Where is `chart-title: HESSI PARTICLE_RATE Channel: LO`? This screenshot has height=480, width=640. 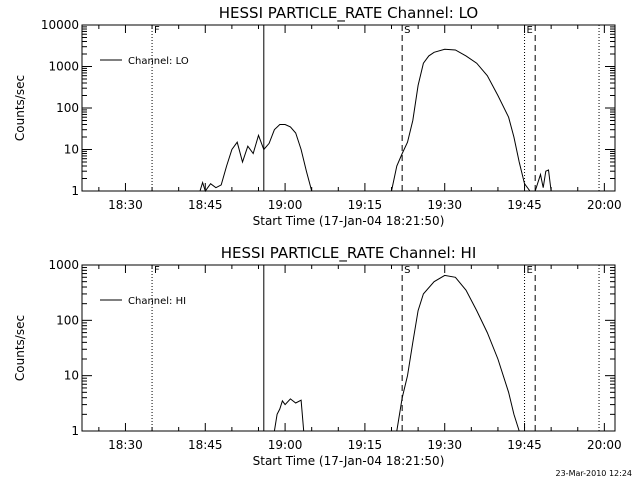 chart-title: HESSI PARTICLE_RATE Channel: LO is located at coordinates (348, 13).